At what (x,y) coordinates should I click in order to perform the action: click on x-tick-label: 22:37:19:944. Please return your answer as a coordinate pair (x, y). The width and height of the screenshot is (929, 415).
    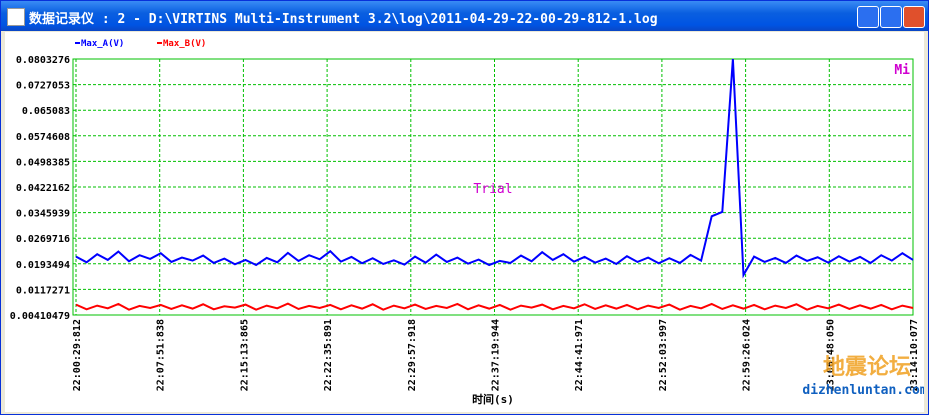
    Looking at the image, I should click on (496, 355).